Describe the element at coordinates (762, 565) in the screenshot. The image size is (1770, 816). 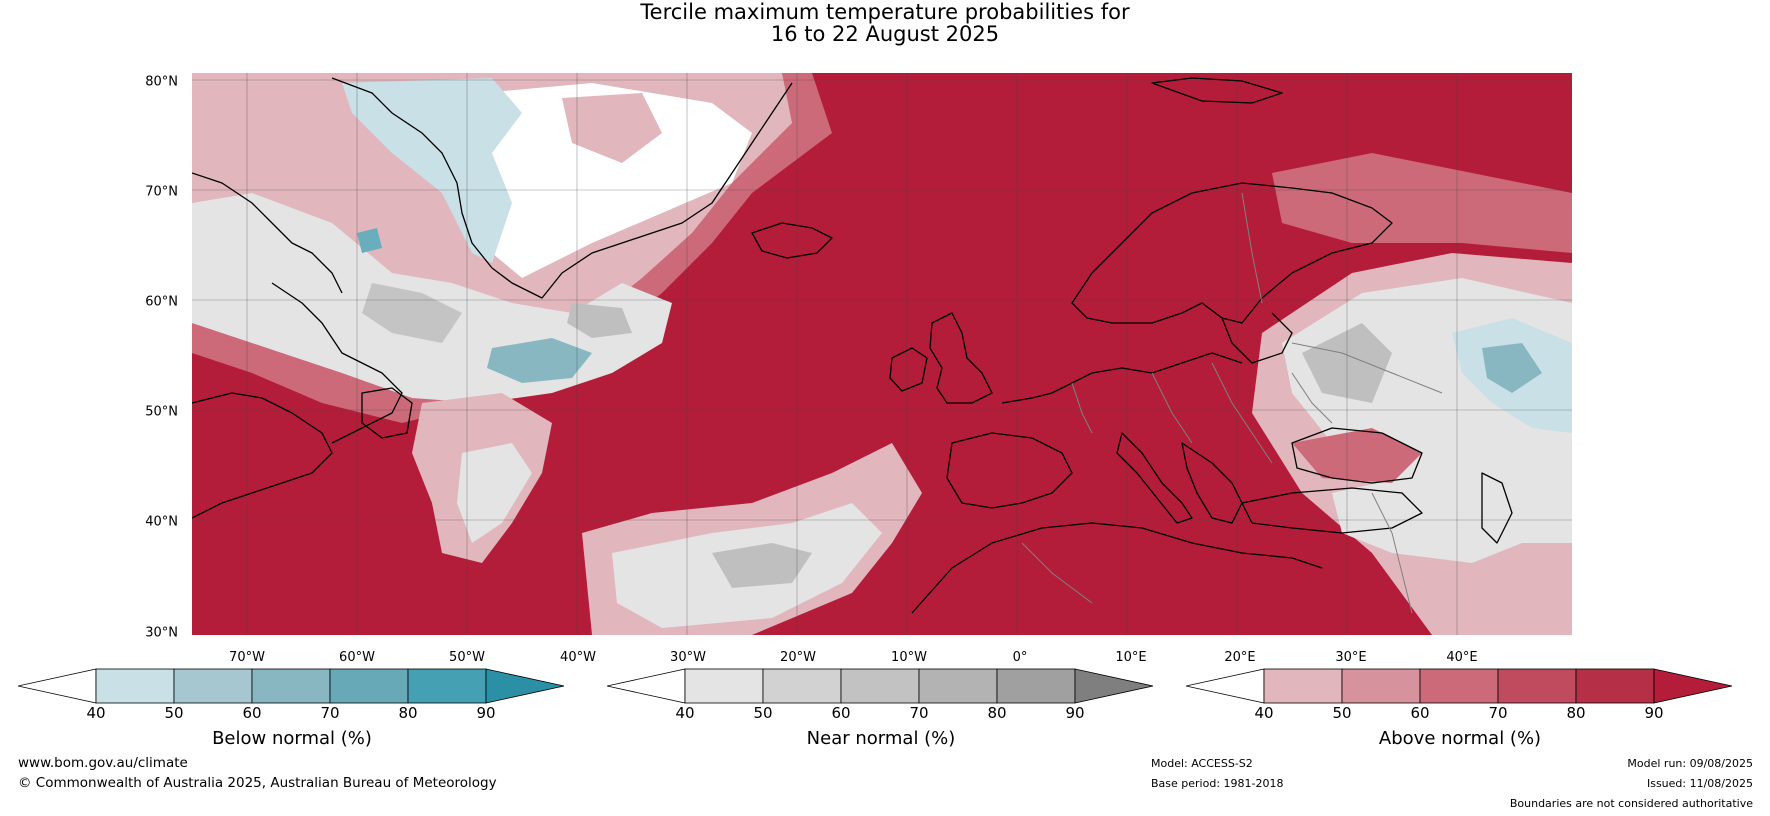
I see `near-normal-subtropical-dark` at that location.